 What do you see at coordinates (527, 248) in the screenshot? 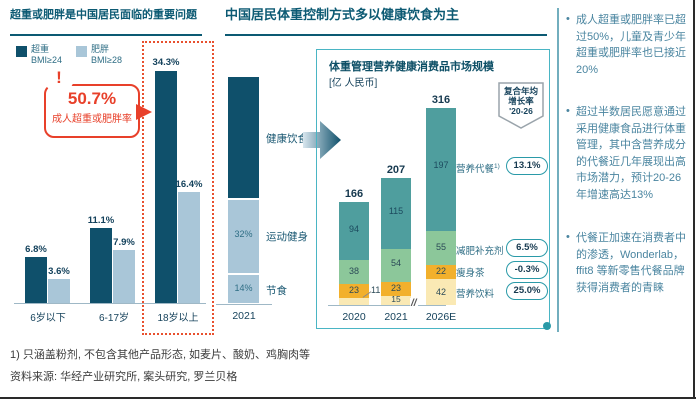
I see `cagr-oval-supplement: 6.5%` at bounding box center [527, 248].